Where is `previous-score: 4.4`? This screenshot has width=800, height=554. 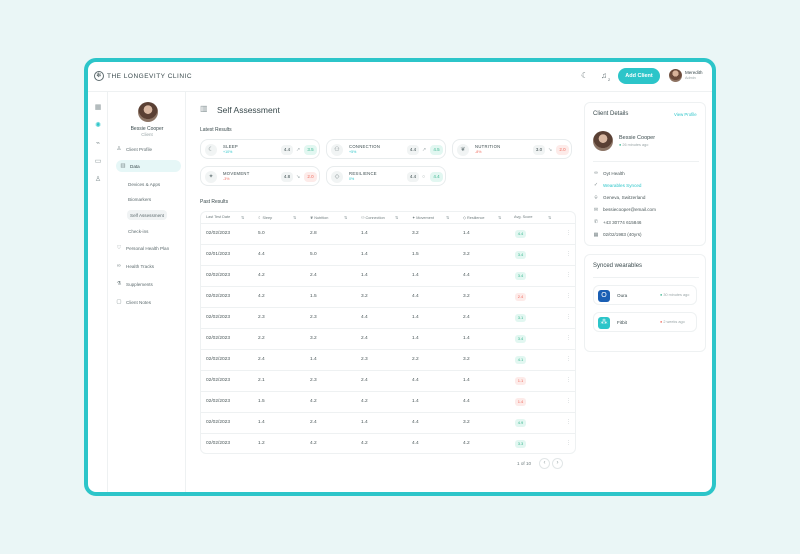 previous-score: 4.4 is located at coordinates (413, 150).